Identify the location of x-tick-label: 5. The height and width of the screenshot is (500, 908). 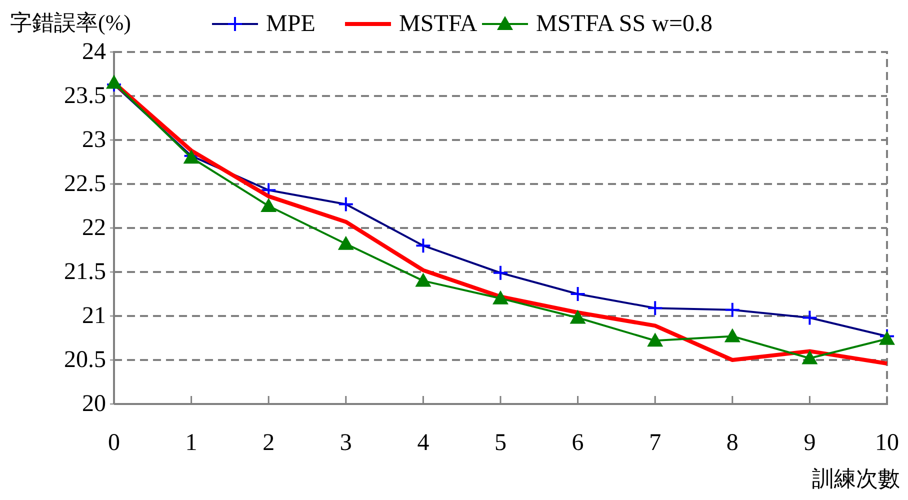
(500, 443).